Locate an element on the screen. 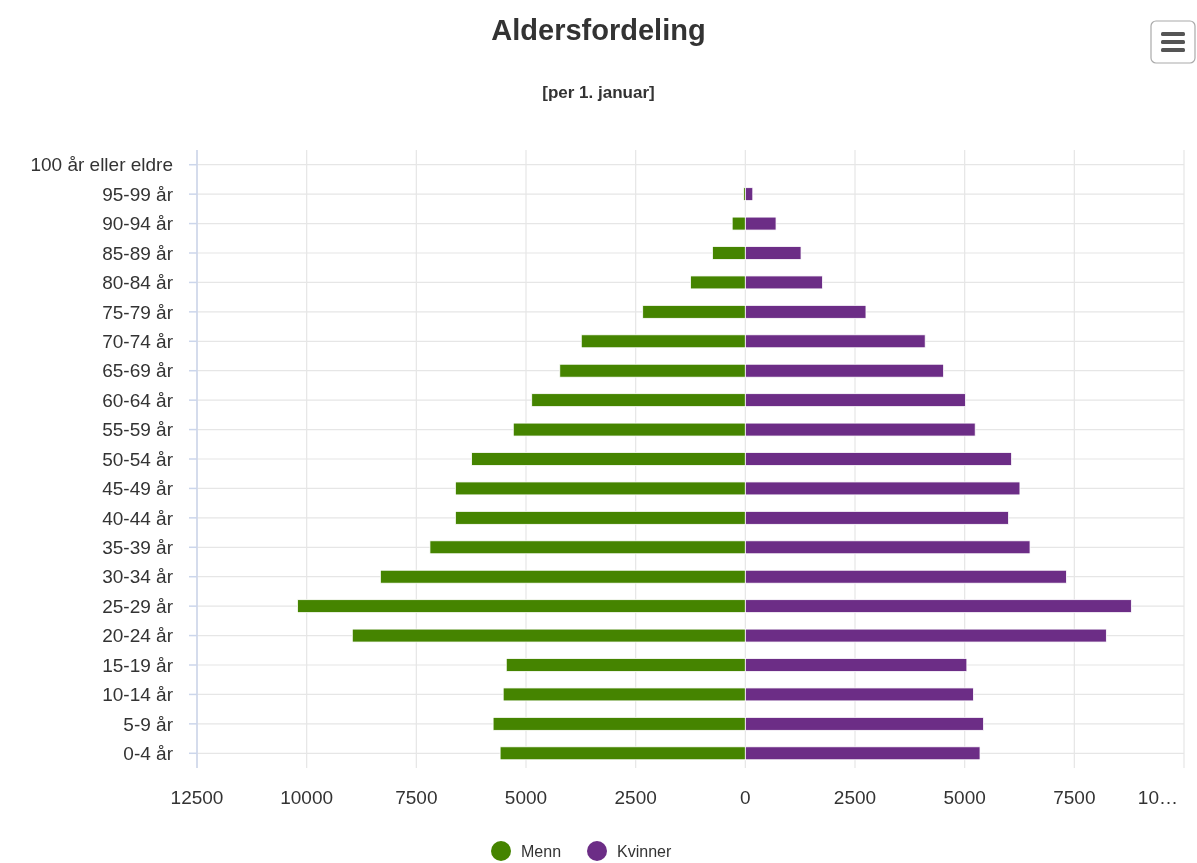 The height and width of the screenshot is (863, 1197). legend-label: Menn is located at coordinates (541, 851).